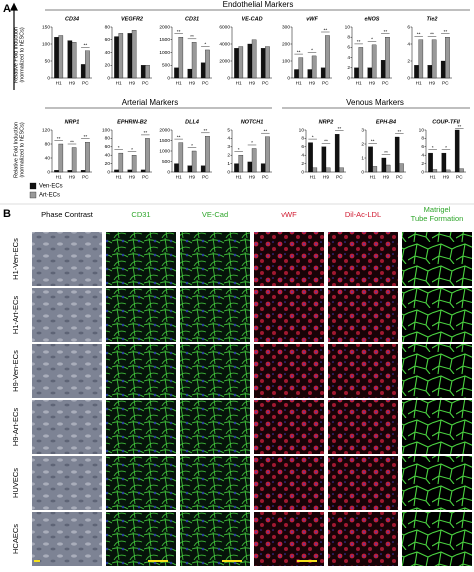 The width and height of the screenshot is (474, 572). Describe the element at coordinates (37, 561) in the screenshot. I see `scale-bar` at that location.